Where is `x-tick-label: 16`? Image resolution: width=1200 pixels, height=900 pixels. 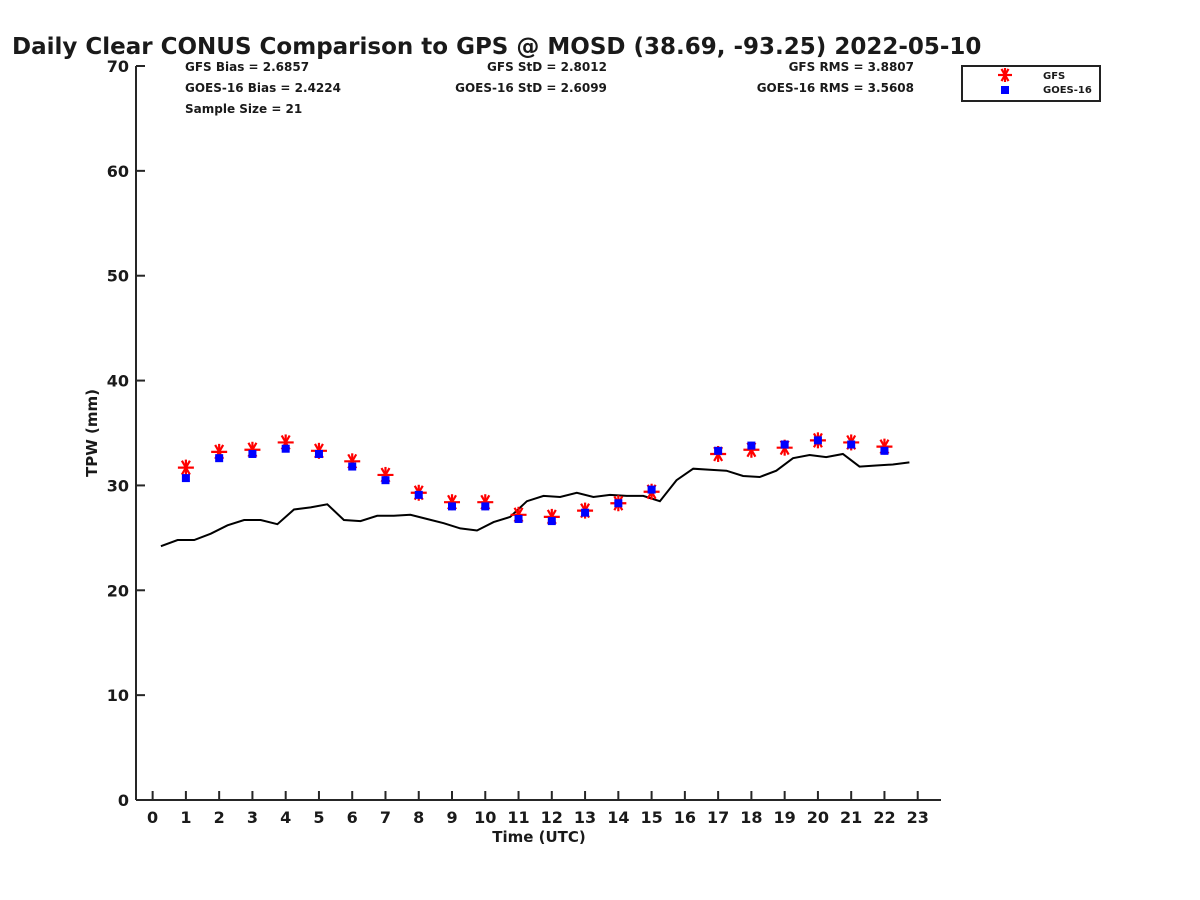 x-tick-label: 16 is located at coordinates (685, 817).